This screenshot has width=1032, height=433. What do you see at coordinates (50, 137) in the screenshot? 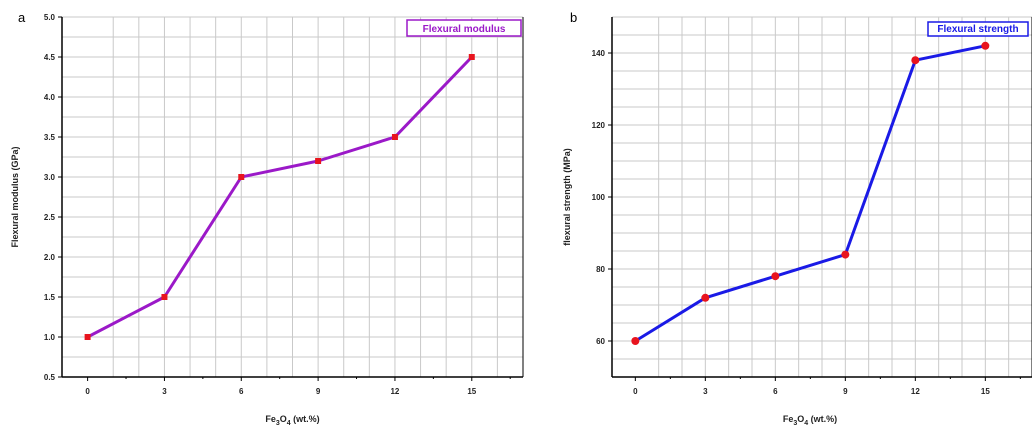
I see `y-tick-label: 3.5` at bounding box center [50, 137].